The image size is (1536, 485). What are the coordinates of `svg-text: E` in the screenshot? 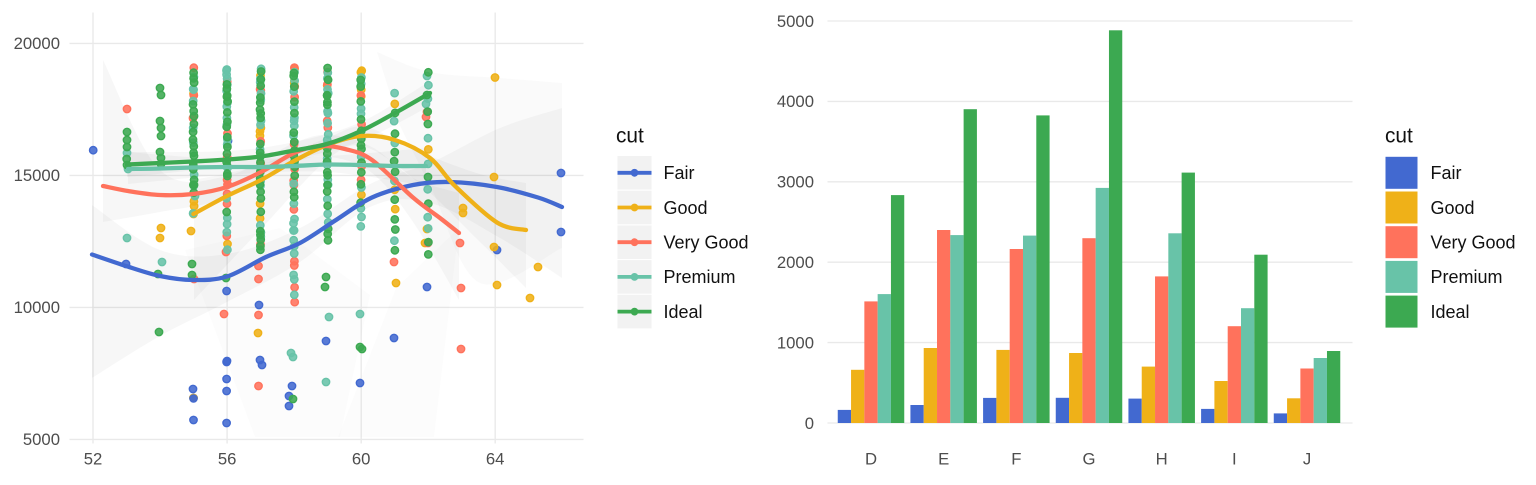 It's located at (943, 459).